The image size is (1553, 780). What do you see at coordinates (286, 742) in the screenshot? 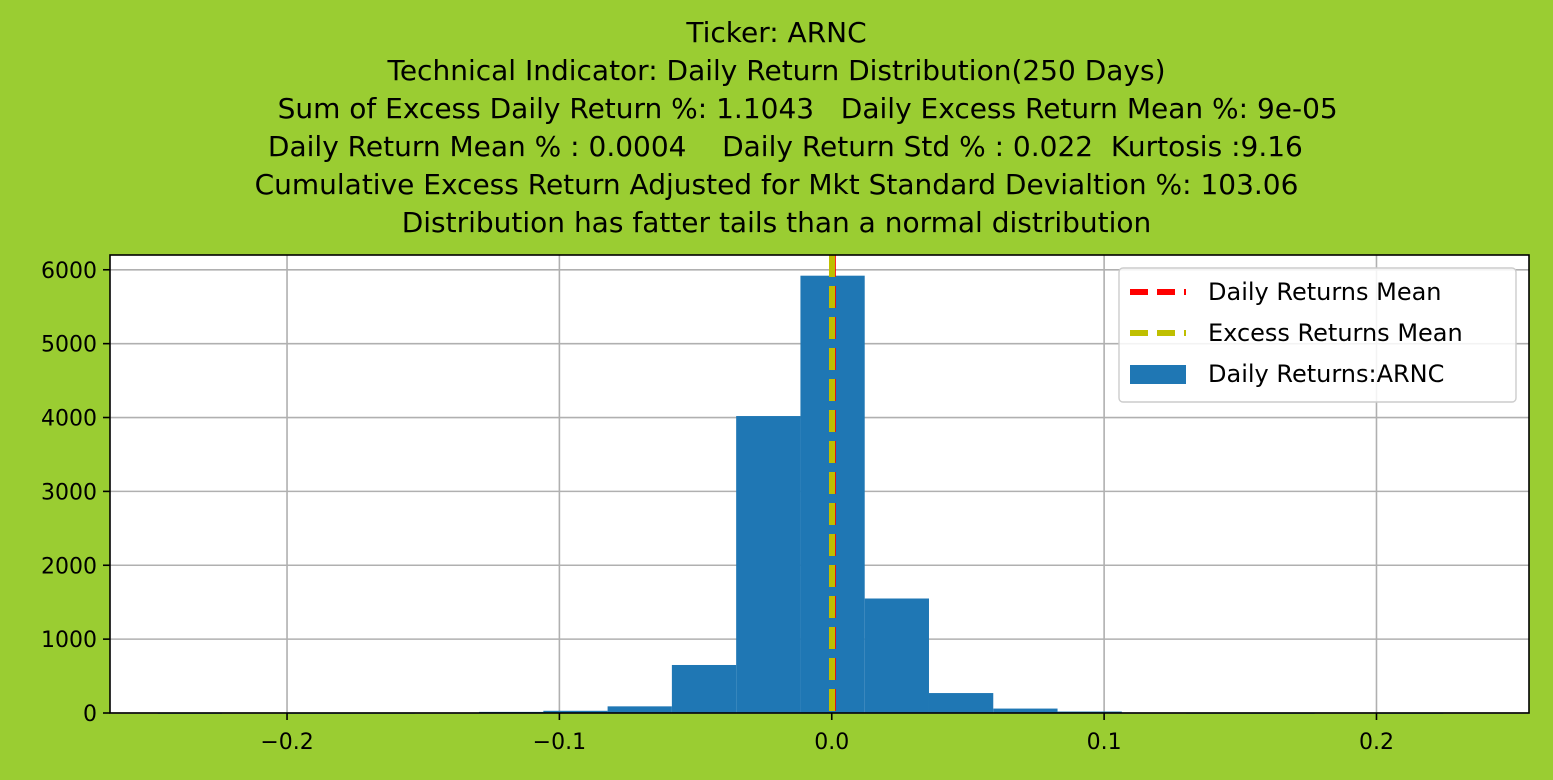
I see `x-tick-label: −0.2` at bounding box center [286, 742].